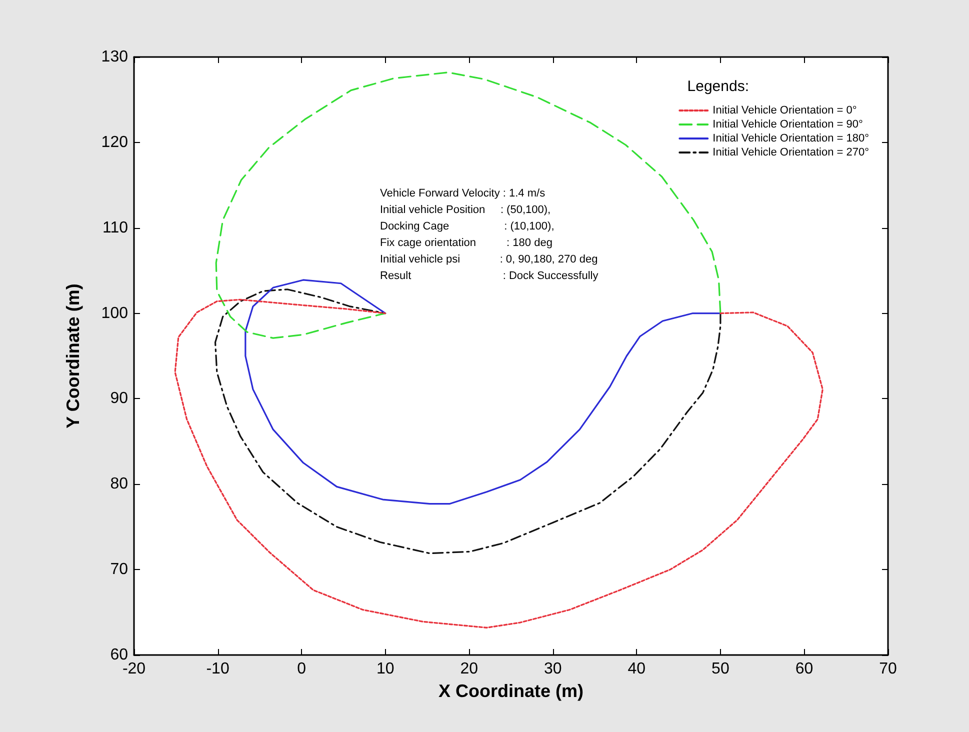 The width and height of the screenshot is (969, 732). Describe the element at coordinates (466, 243) in the screenshot. I see `annotation: Fix cage orientation : 180 deg` at that location.